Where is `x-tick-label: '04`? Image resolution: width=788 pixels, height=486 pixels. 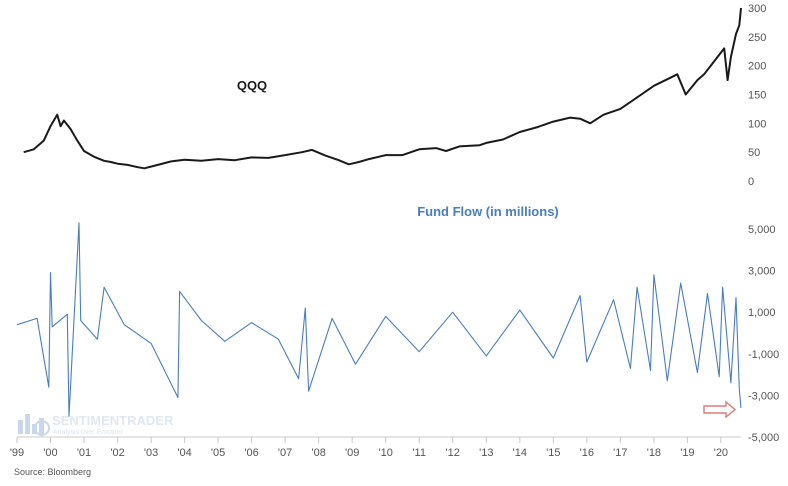
x-tick-label: '04 is located at coordinates (184, 453).